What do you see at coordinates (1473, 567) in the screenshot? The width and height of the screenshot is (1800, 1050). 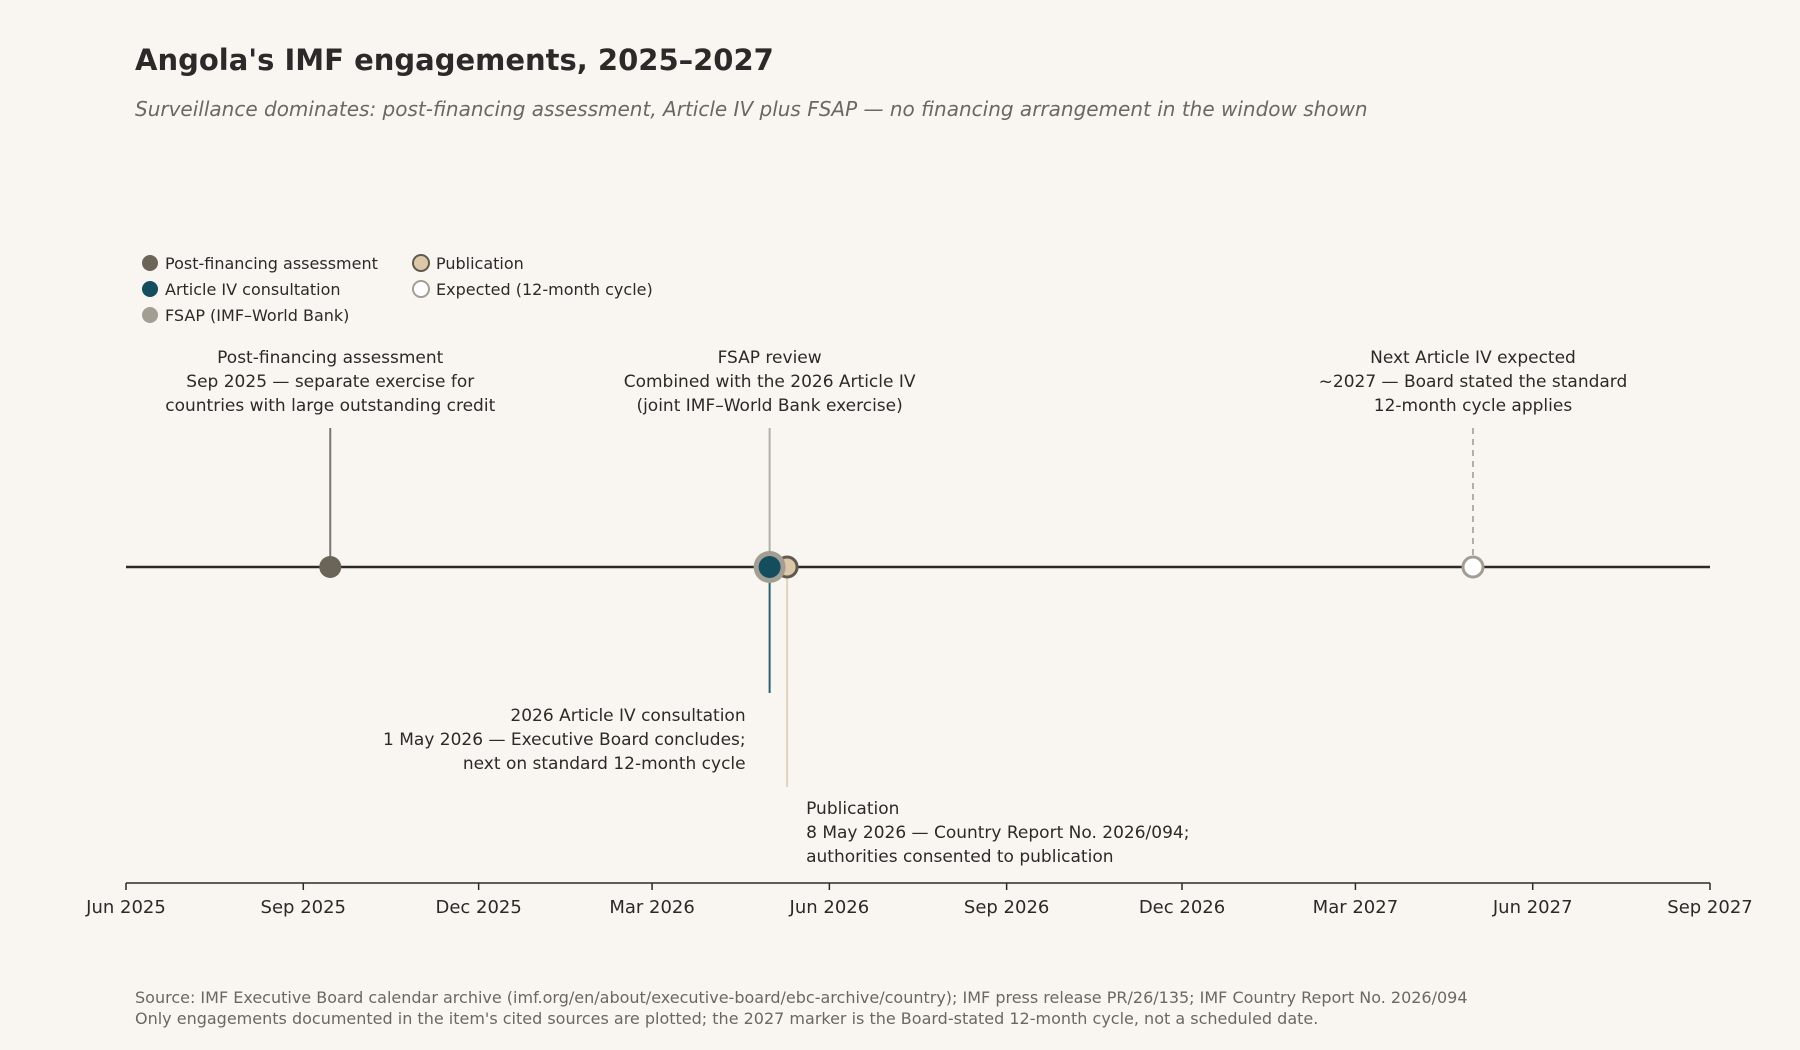 I see `event-marker-exp` at bounding box center [1473, 567].